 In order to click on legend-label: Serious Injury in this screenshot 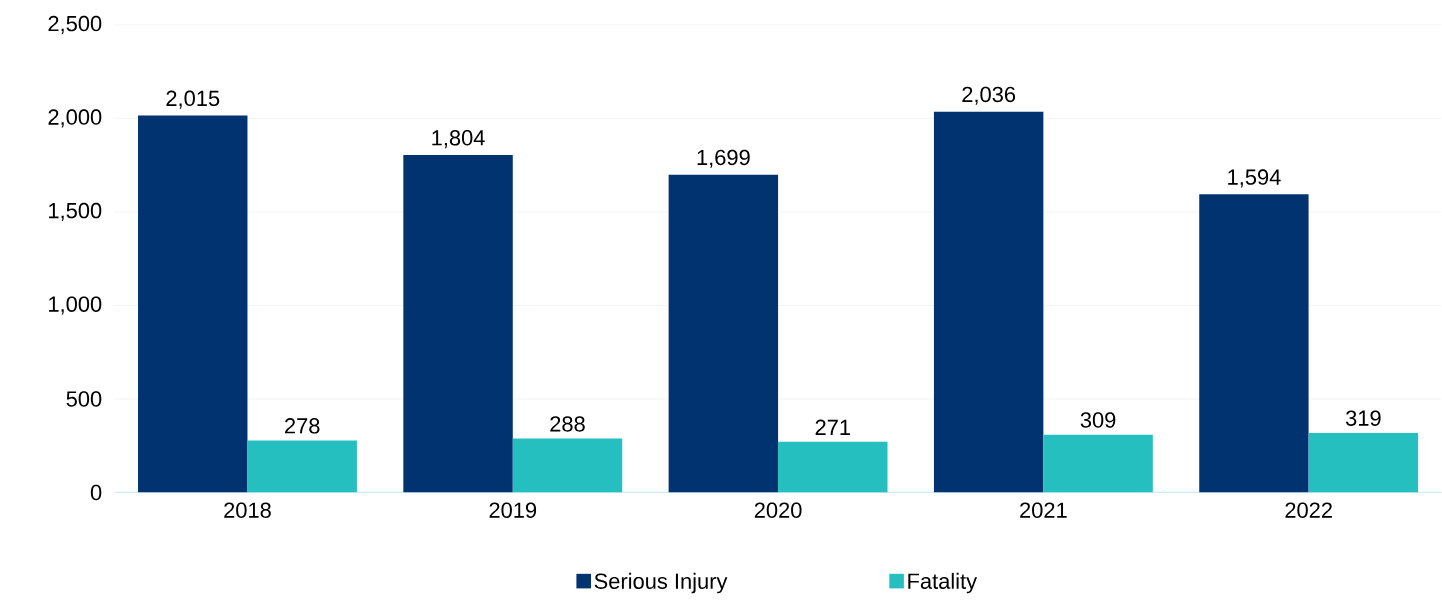, I will do `click(661, 583)`.